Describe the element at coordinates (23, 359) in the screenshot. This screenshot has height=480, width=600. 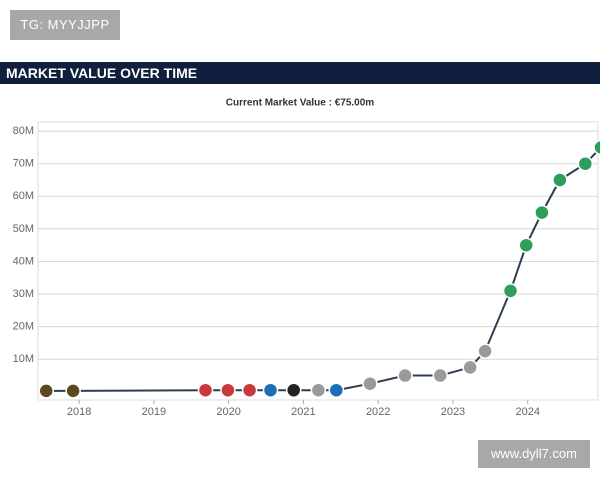
I see `y-tick-label: 10M` at that location.